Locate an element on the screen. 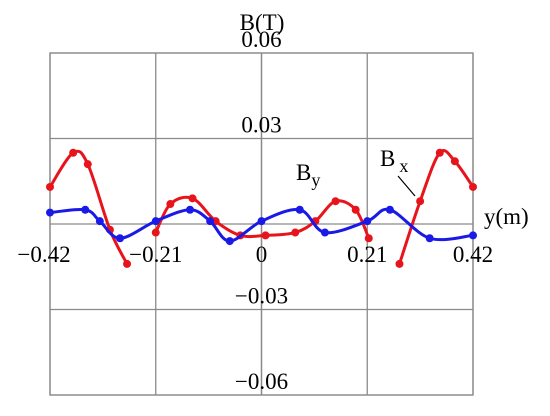  annotation: By is located at coordinates (308, 175).